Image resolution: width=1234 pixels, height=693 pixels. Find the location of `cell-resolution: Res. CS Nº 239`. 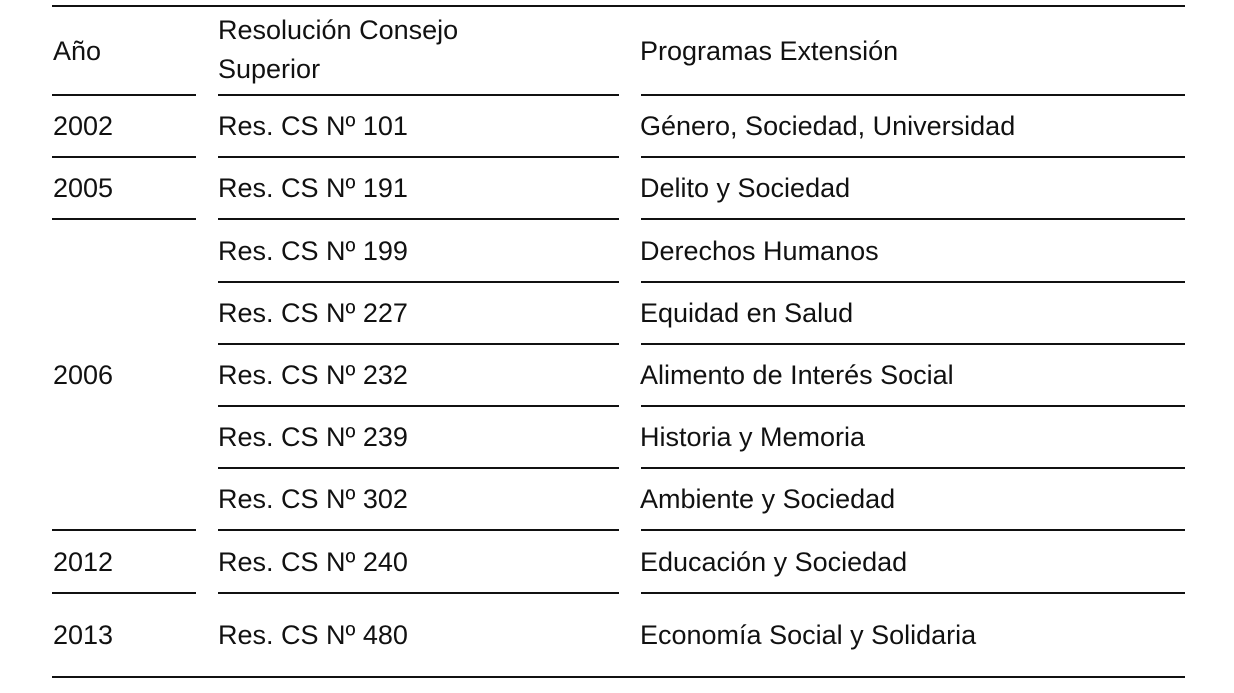

cell-resolution: Res. CS Nº 239 is located at coordinates (313, 437).